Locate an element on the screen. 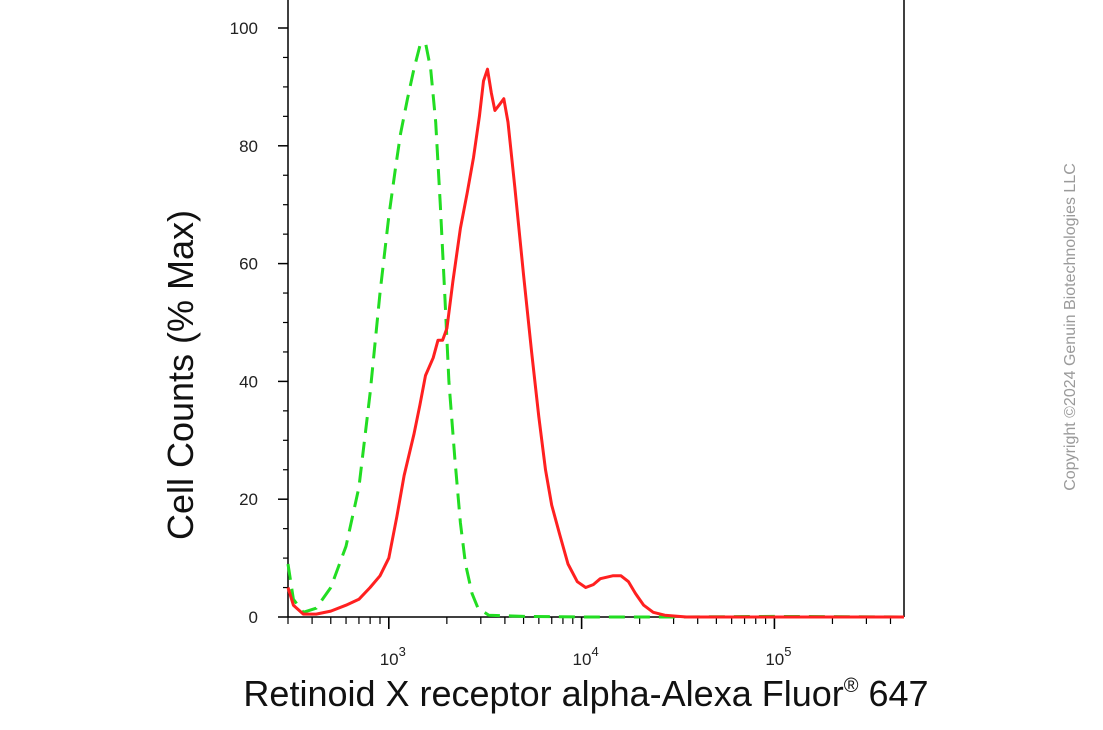 The width and height of the screenshot is (1103, 730). x-axis-title-registered-mark: ® is located at coordinates (851, 686).